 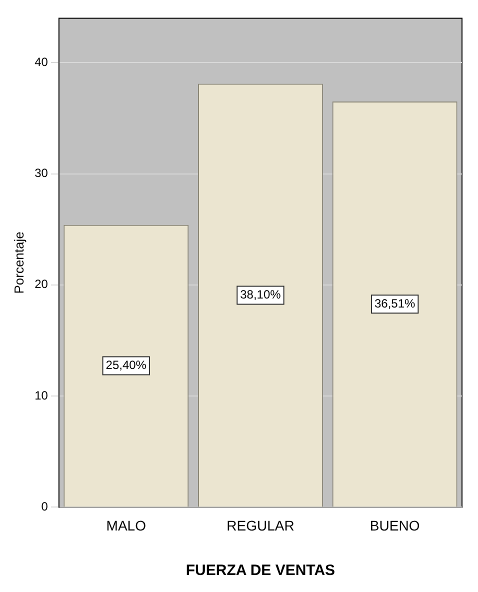 What do you see at coordinates (41, 395) in the screenshot?
I see `y-tick-label: 10` at bounding box center [41, 395].